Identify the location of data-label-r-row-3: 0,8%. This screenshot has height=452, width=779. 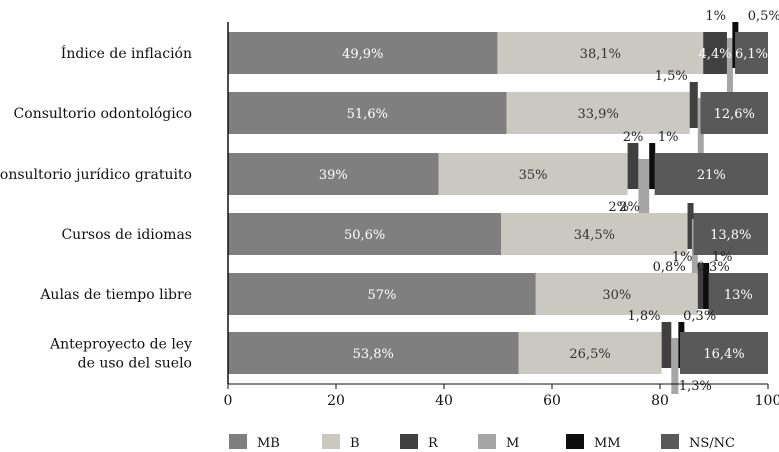
(669, 267).